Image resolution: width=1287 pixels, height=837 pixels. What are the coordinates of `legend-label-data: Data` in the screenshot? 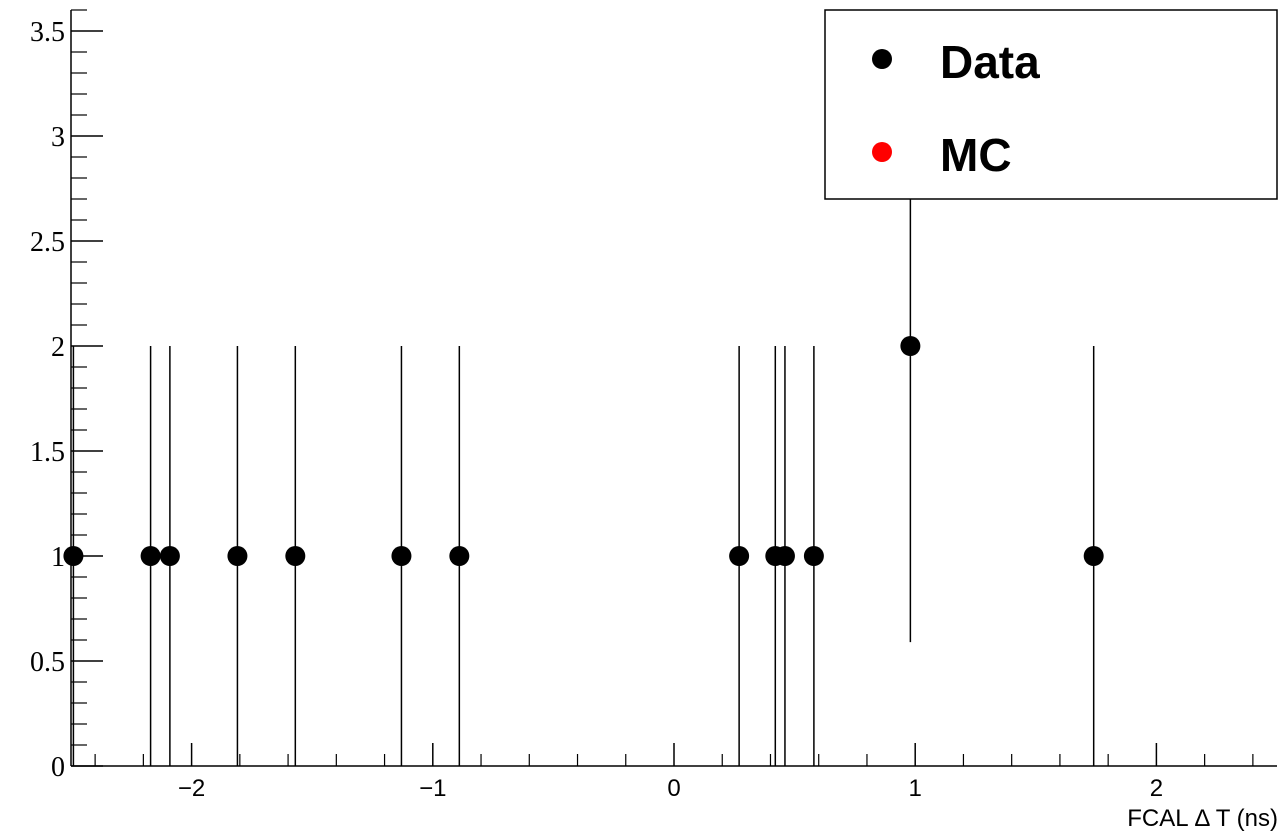 It's located at (990, 62).